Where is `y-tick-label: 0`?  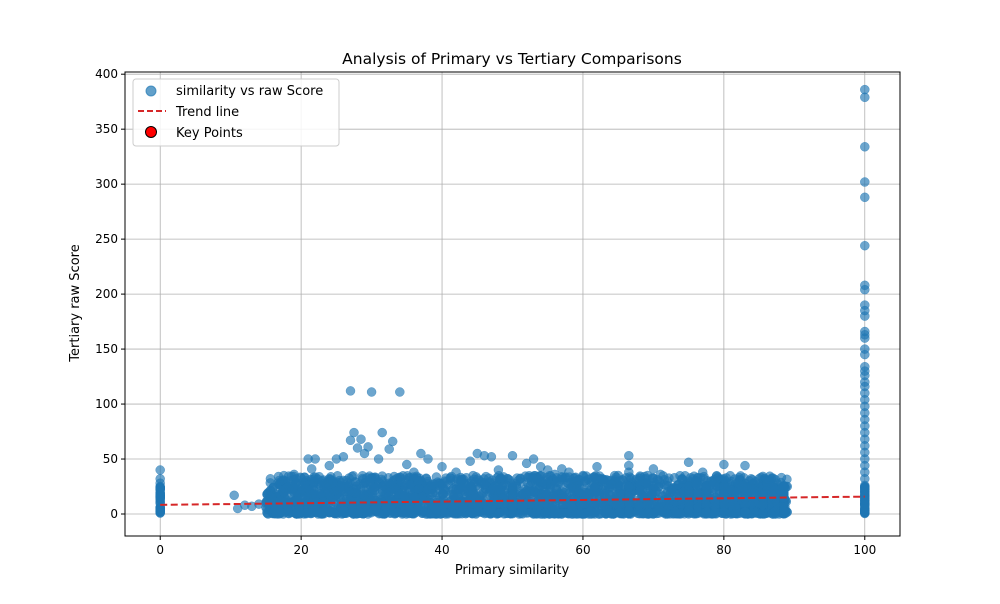
y-tick-label: 0 is located at coordinates (114, 514).